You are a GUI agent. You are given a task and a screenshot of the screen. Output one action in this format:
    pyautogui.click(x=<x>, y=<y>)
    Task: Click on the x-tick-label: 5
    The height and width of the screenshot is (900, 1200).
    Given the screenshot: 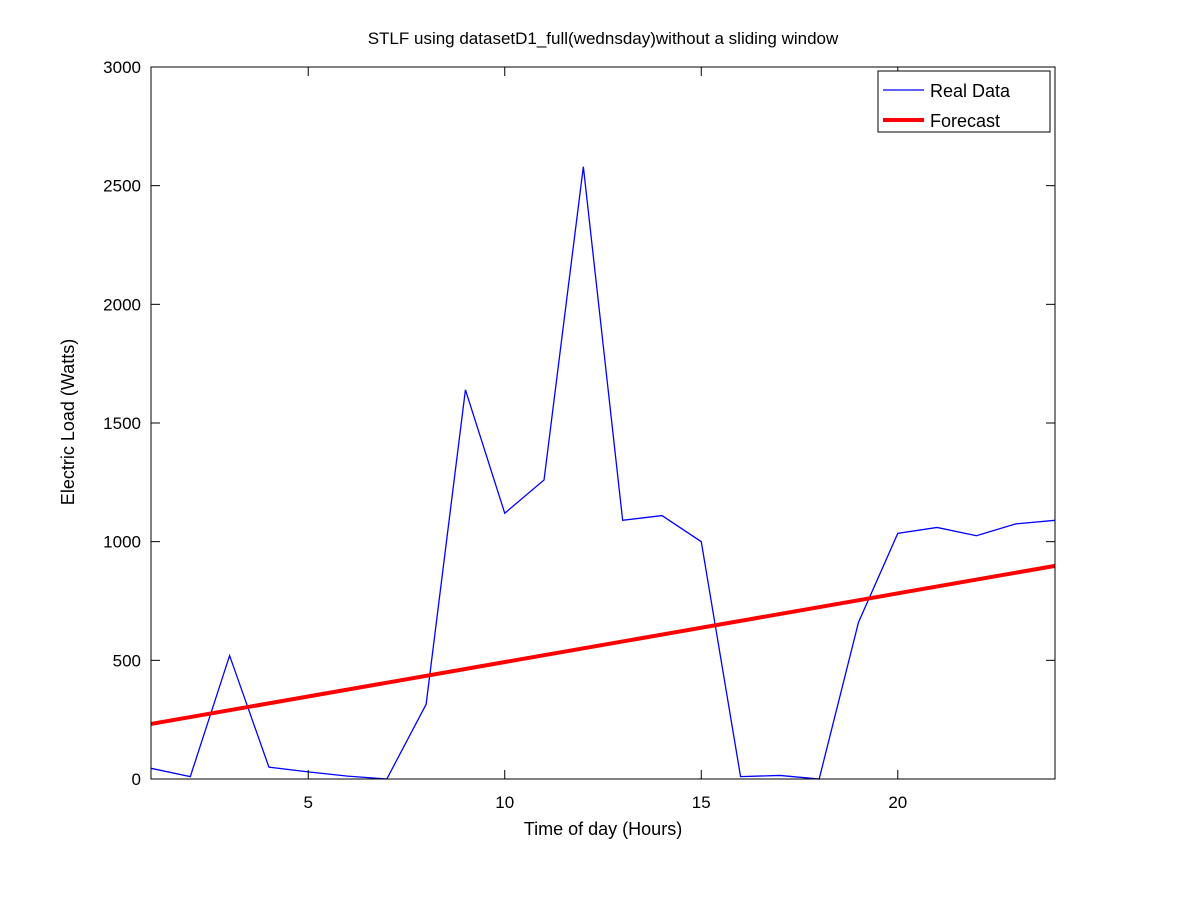 What is the action you would take?
    pyautogui.click(x=307, y=802)
    